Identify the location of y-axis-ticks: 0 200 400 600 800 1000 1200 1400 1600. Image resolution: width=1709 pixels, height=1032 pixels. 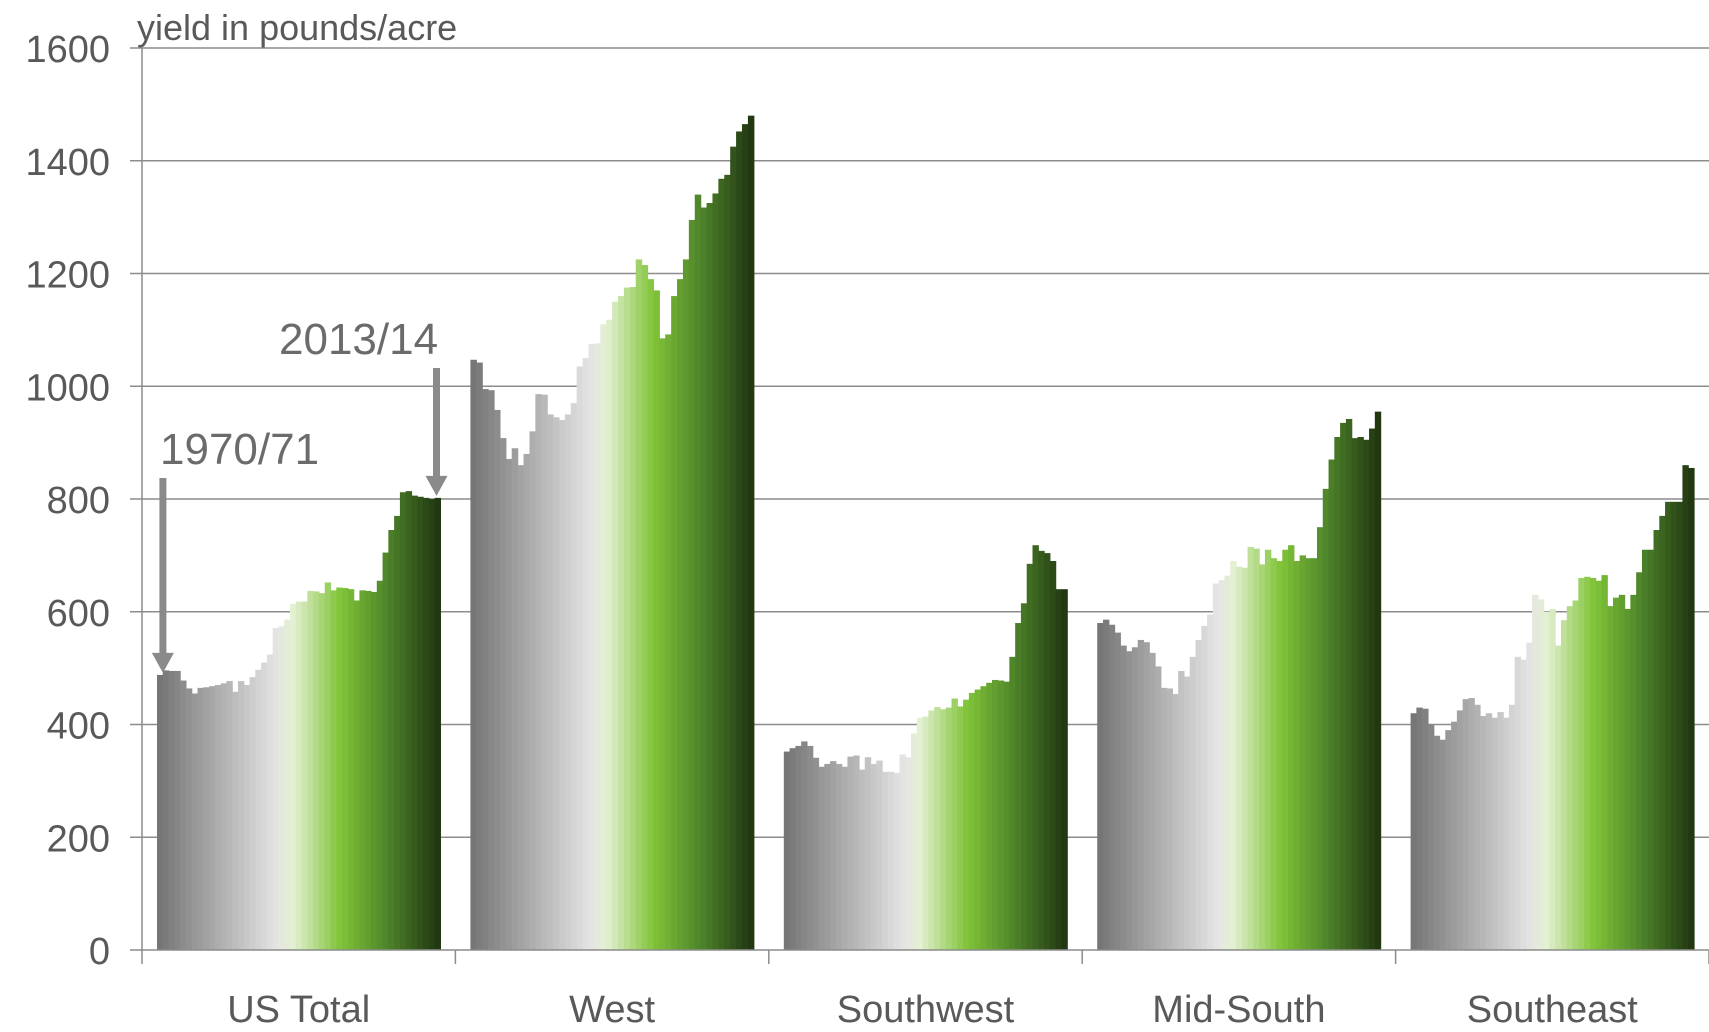
(83, 501).